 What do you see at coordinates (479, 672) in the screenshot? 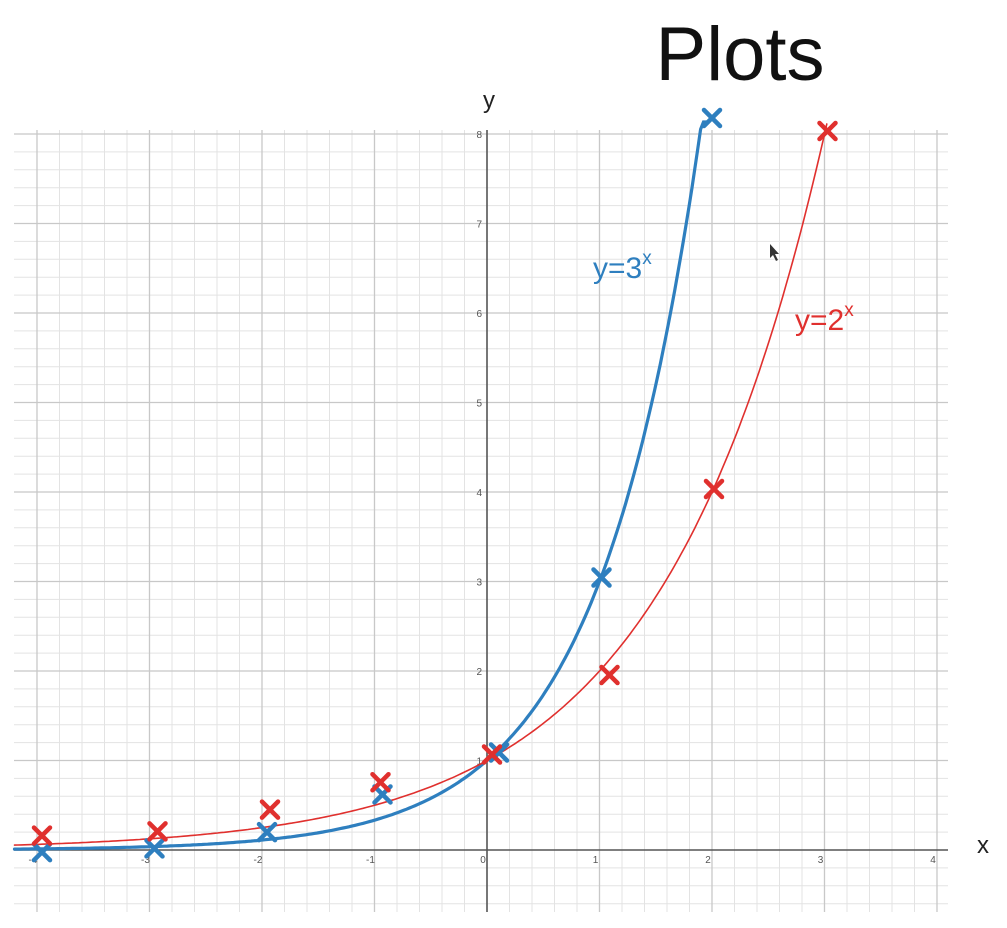
I see `y-tick-label: 2` at bounding box center [479, 672].